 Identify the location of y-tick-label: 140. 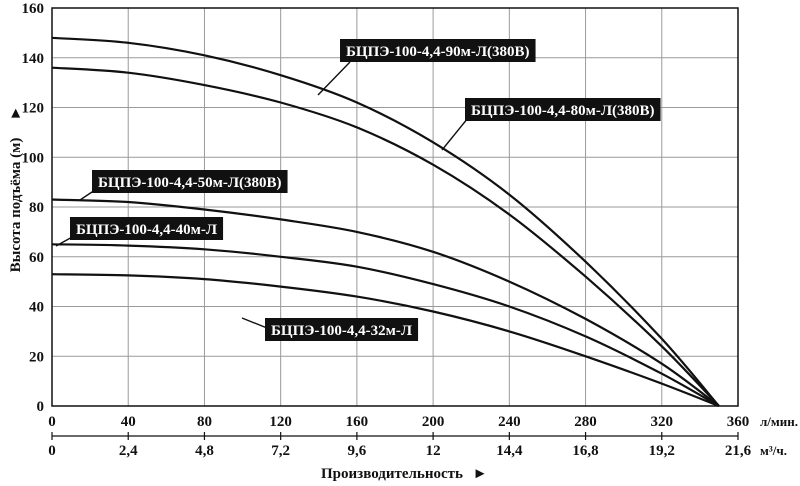
(33, 59).